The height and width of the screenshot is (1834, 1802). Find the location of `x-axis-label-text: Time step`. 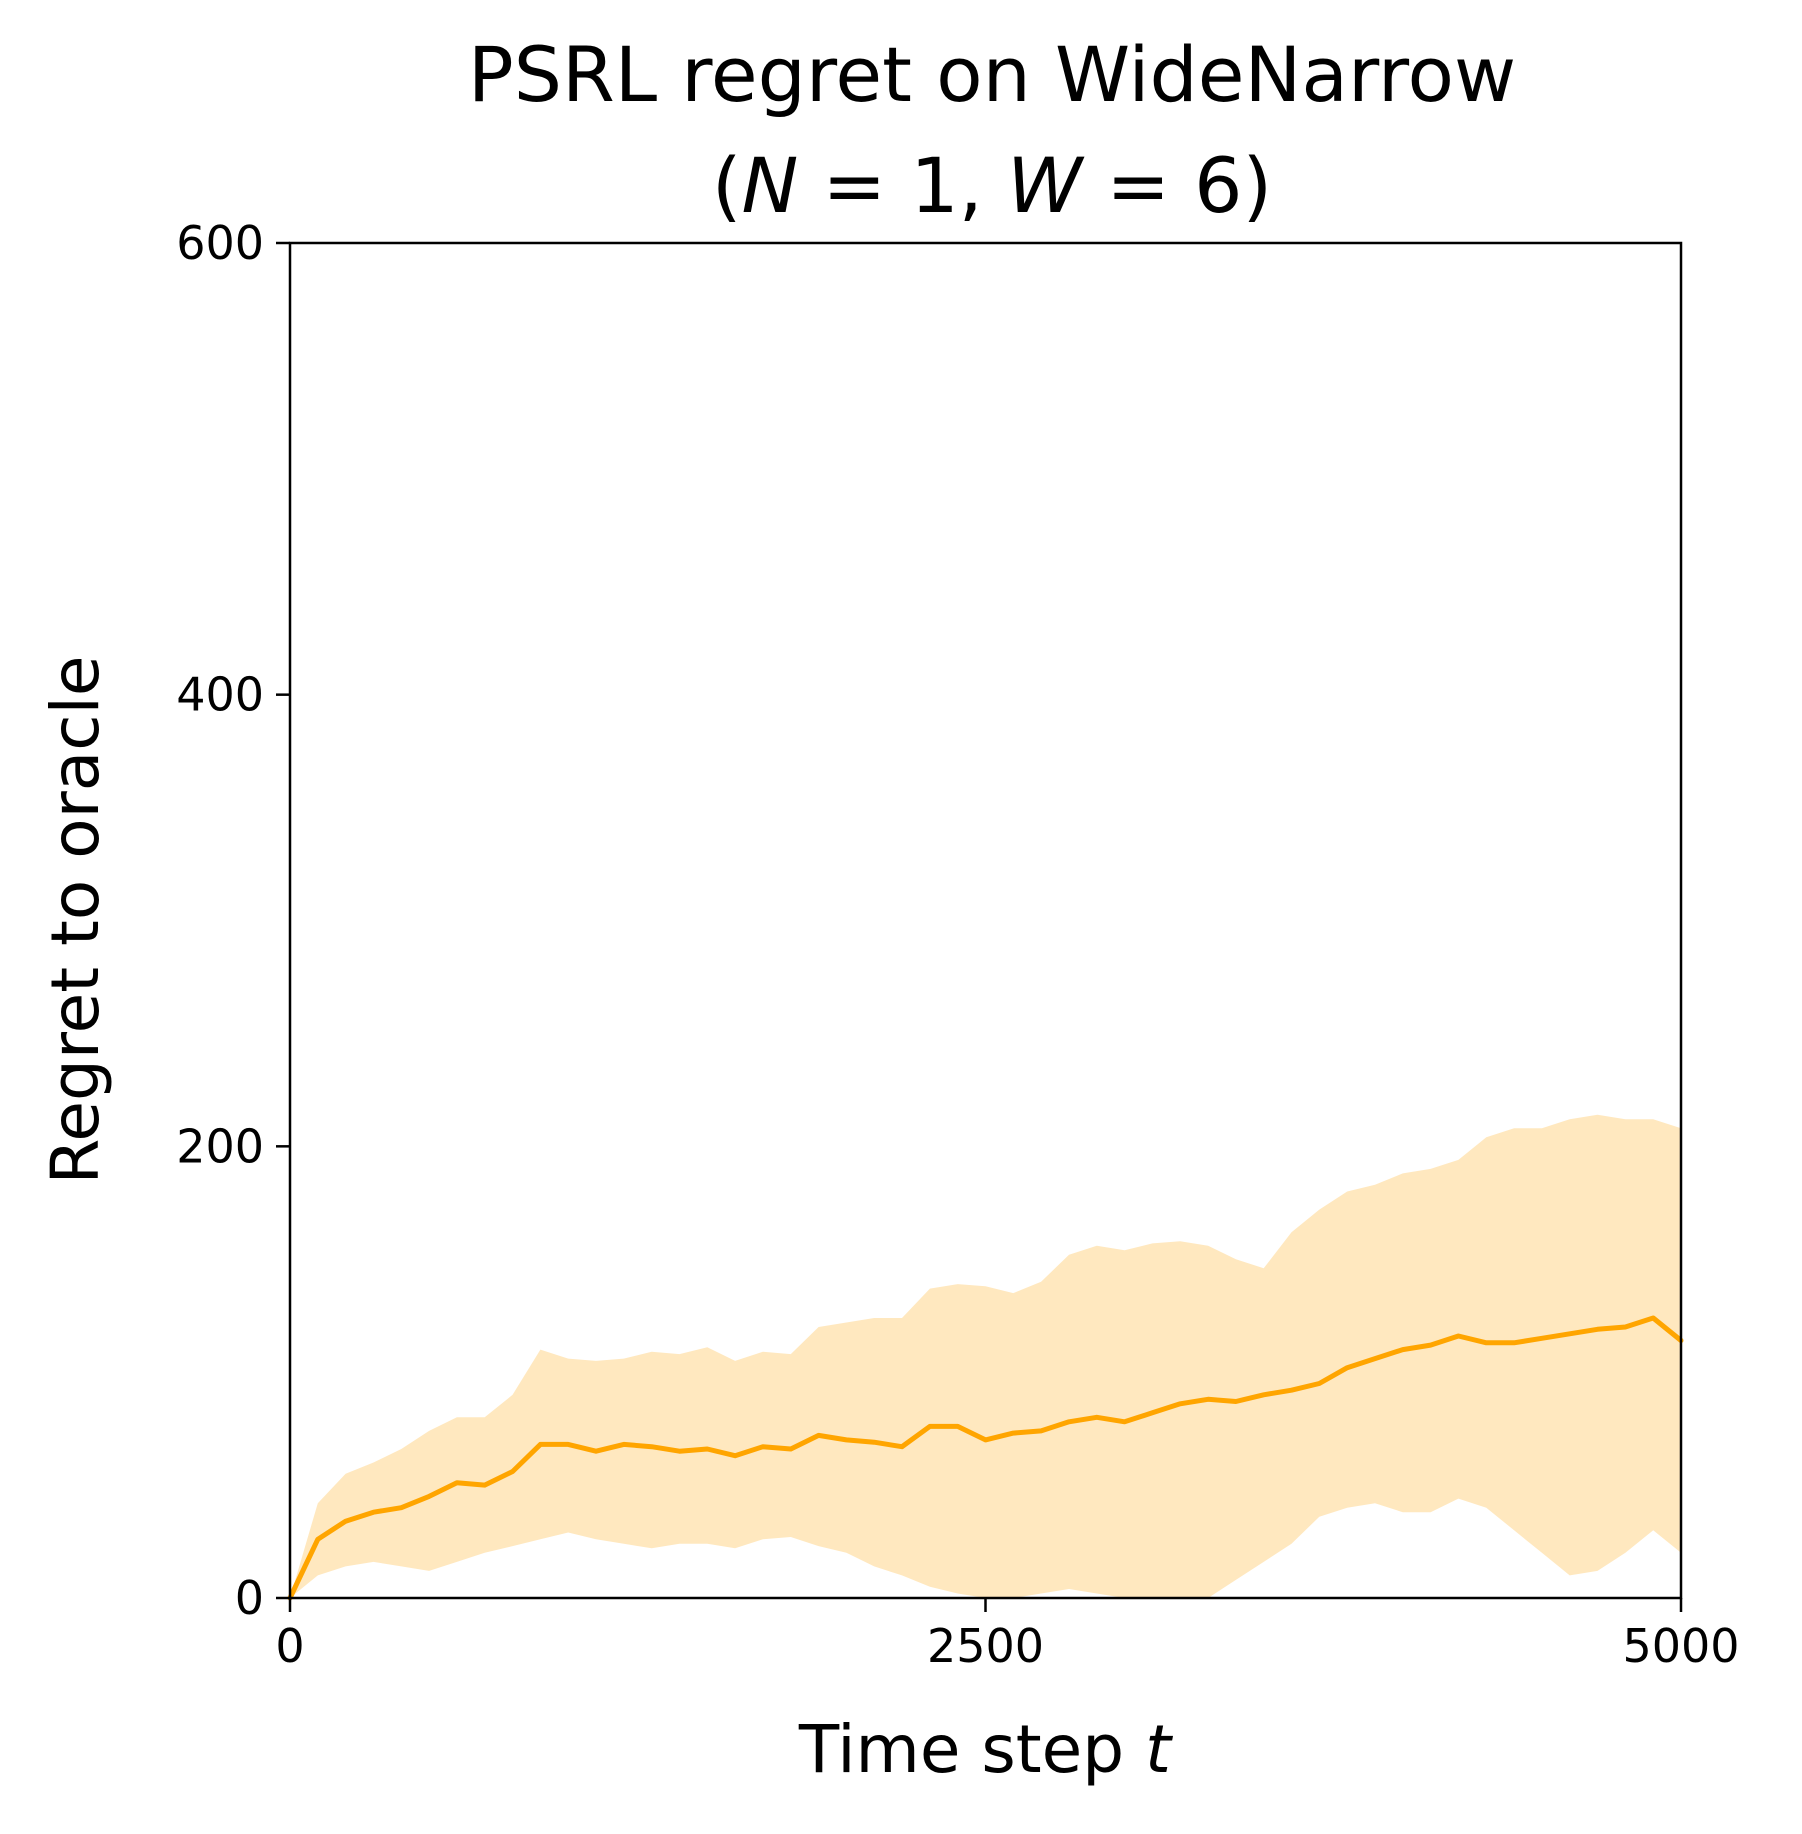

x-axis-label-text: Time step is located at coordinates (961, 1749).